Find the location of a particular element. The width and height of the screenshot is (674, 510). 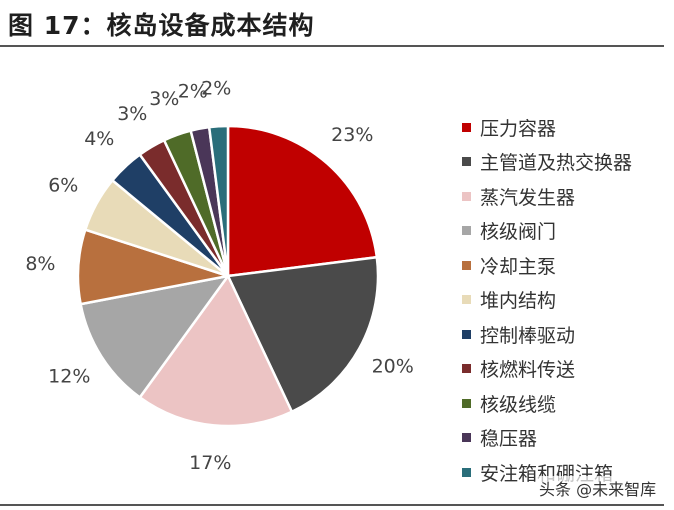

slice-value-label: 20% is located at coordinates (393, 367).